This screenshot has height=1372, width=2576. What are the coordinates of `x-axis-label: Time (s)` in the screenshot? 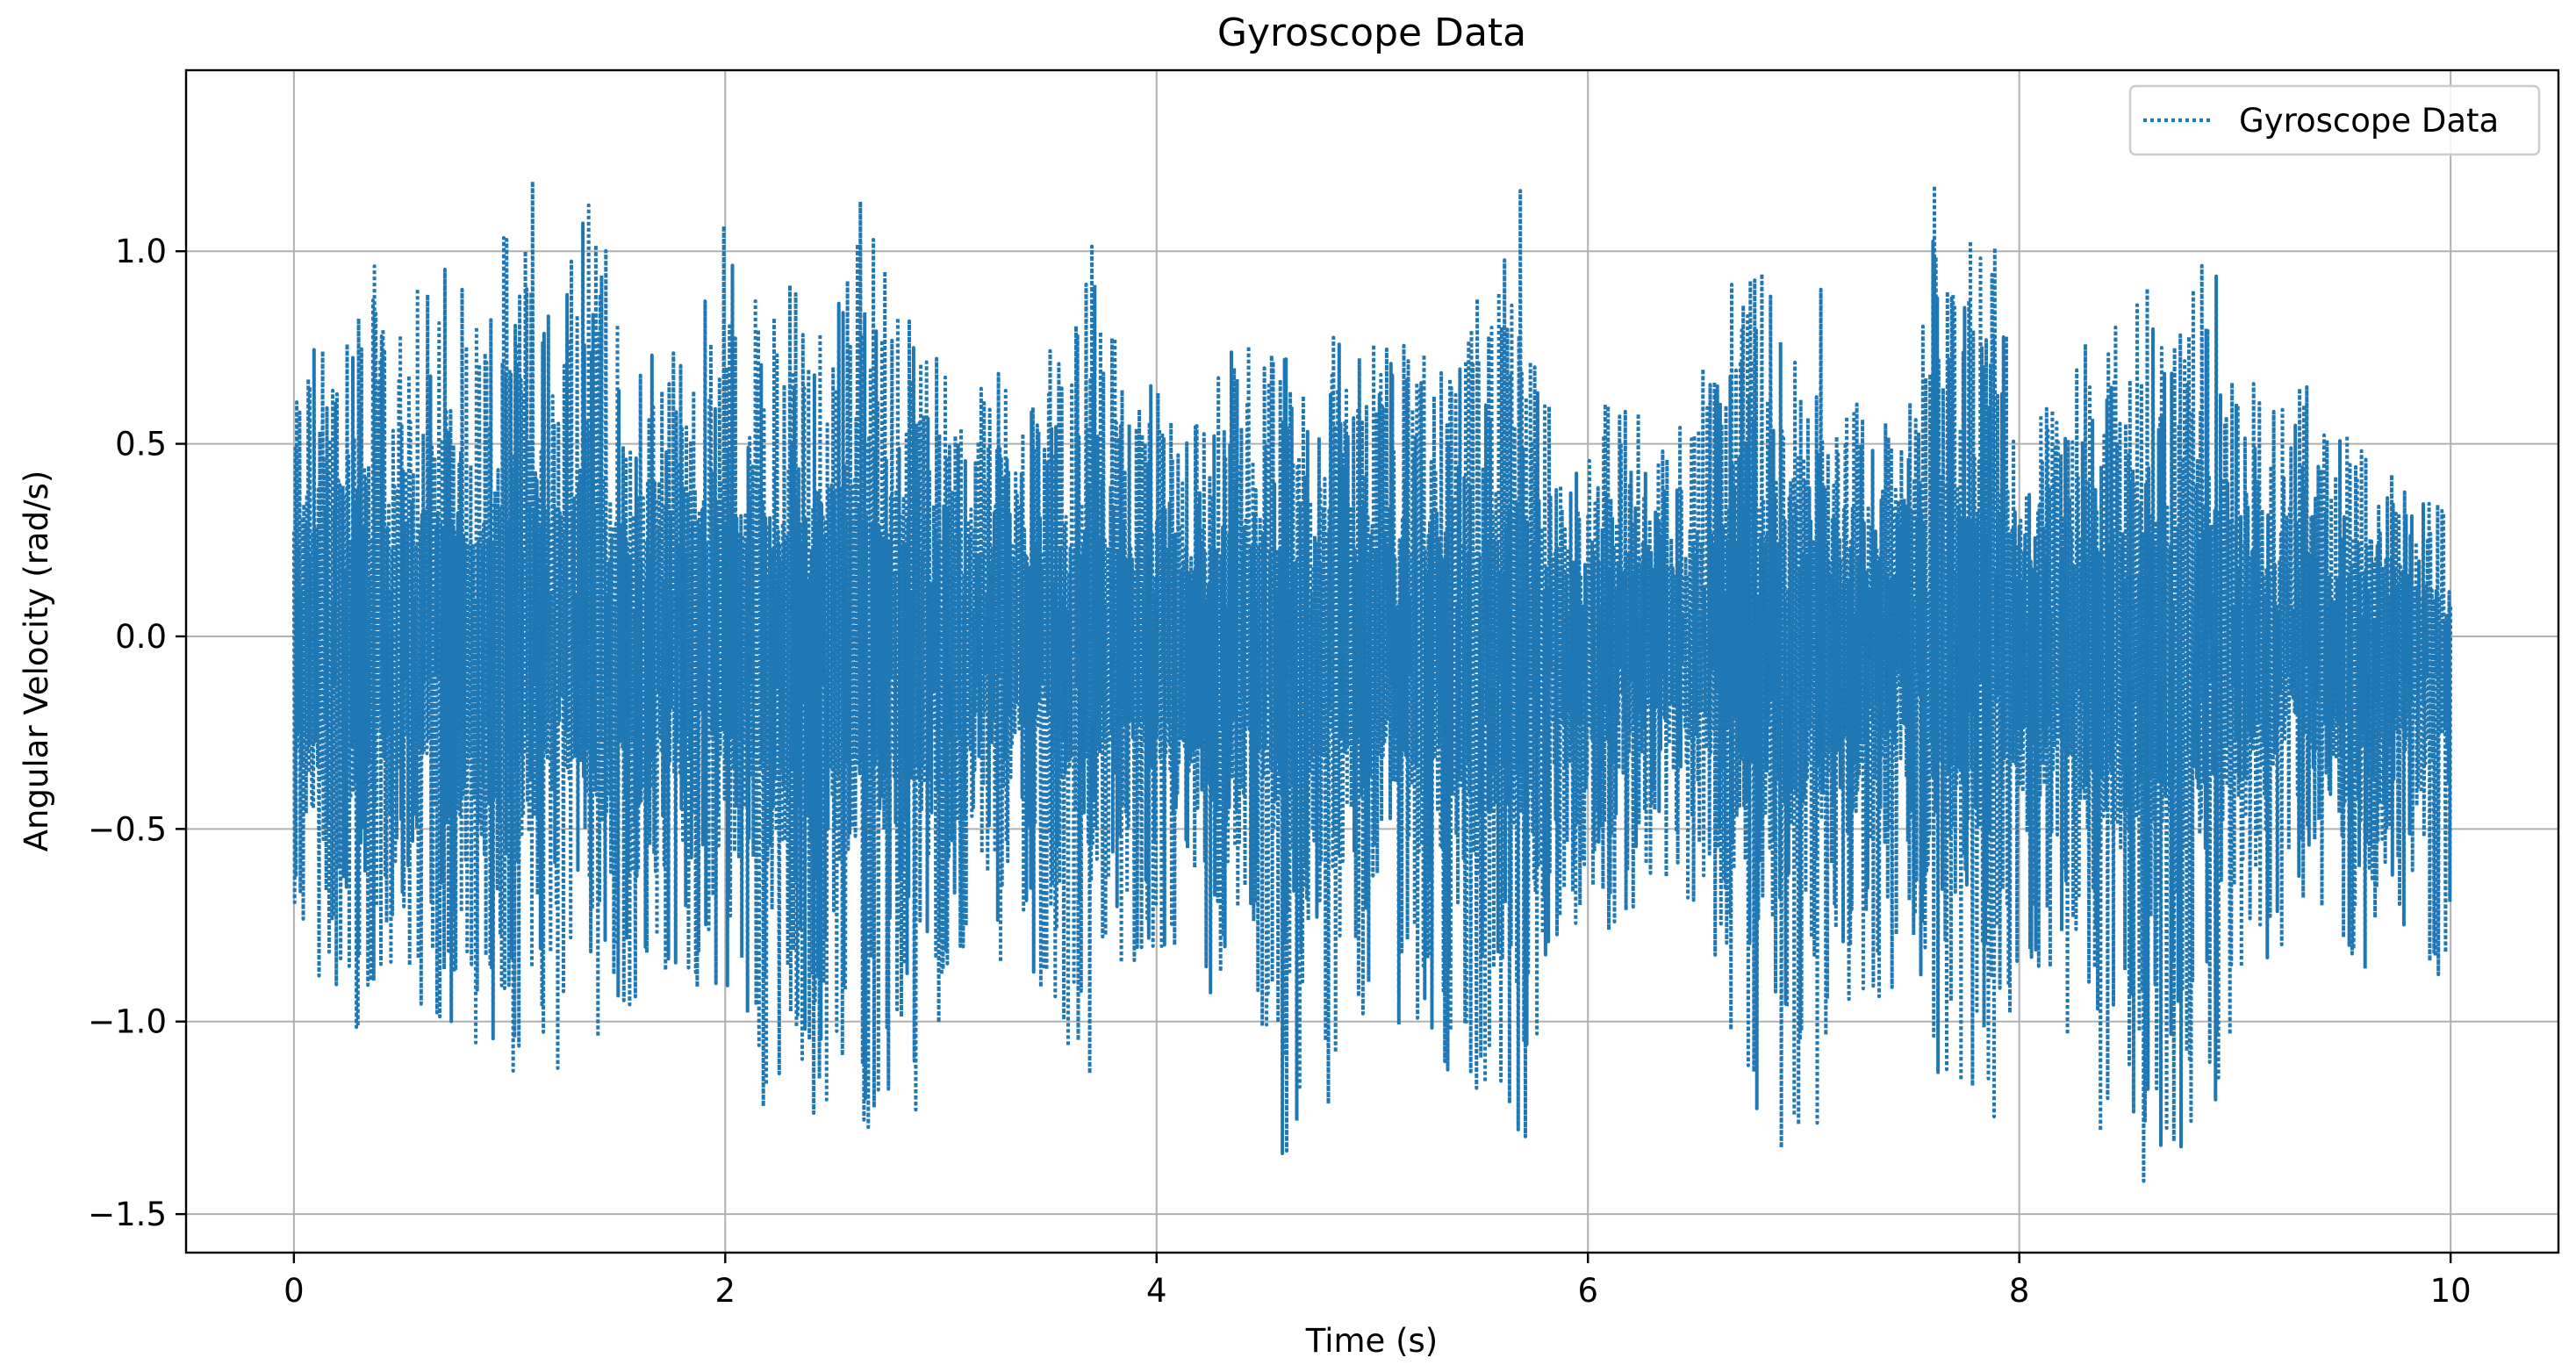 It's located at (1372, 1341).